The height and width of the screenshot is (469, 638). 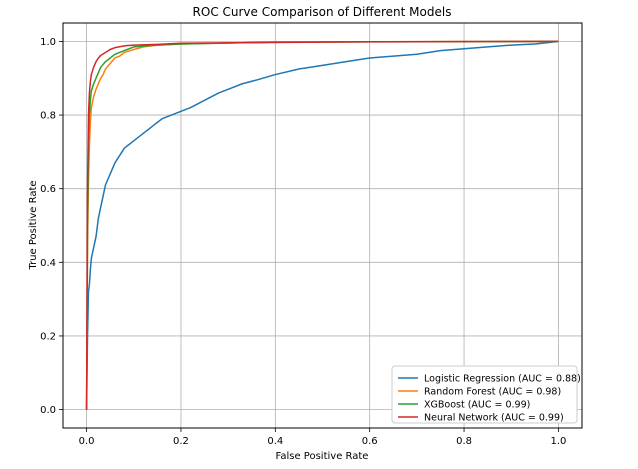 What do you see at coordinates (494, 418) in the screenshot?
I see `legend-label: Neural Network (AUC = 0.99)` at bounding box center [494, 418].